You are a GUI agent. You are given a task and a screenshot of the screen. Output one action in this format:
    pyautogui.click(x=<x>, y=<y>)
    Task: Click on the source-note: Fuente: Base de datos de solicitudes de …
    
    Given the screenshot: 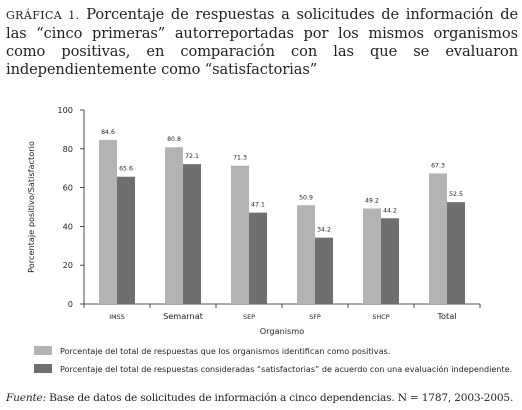 What is the action you would take?
    pyautogui.click(x=262, y=398)
    